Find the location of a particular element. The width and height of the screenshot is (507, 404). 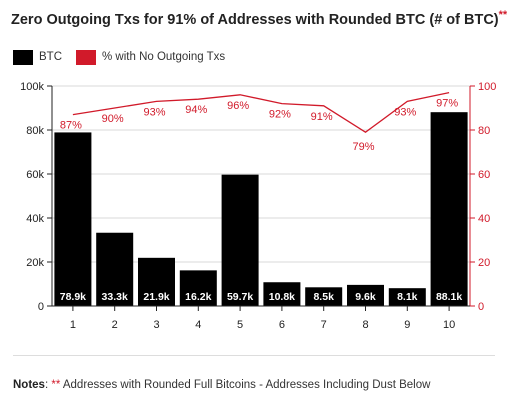

right-tick-label: 40 is located at coordinates (484, 219).